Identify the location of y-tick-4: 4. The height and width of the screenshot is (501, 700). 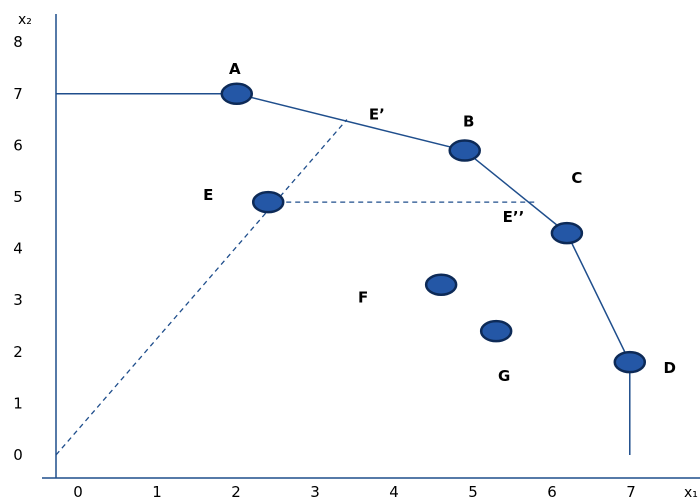
(18, 249).